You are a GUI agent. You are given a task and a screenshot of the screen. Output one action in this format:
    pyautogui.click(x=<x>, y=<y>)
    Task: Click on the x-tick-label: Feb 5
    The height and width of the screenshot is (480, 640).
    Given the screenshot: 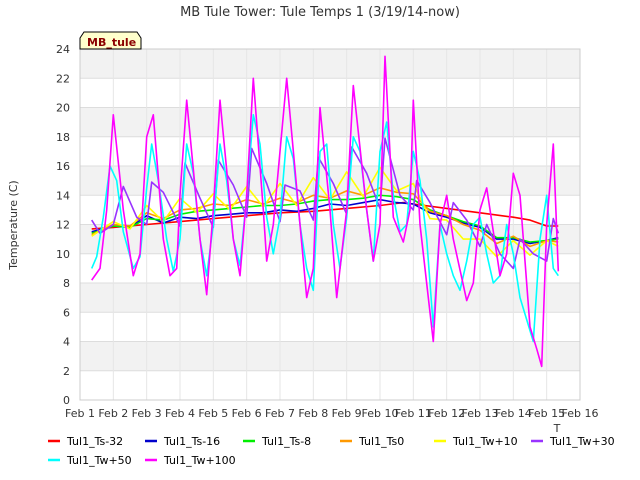 What is the action you would take?
    pyautogui.click(x=213, y=413)
    